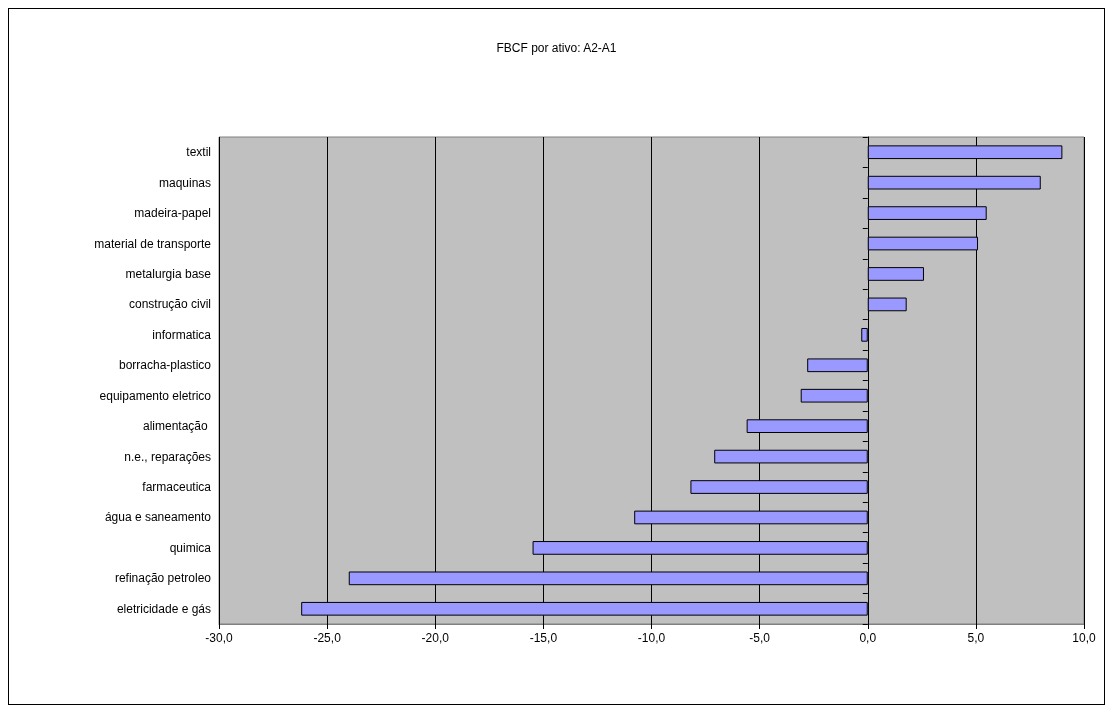 This screenshot has width=1113, height=715. Describe the element at coordinates (1084, 638) in the screenshot. I see `x-tick-label: 10,0` at that location.